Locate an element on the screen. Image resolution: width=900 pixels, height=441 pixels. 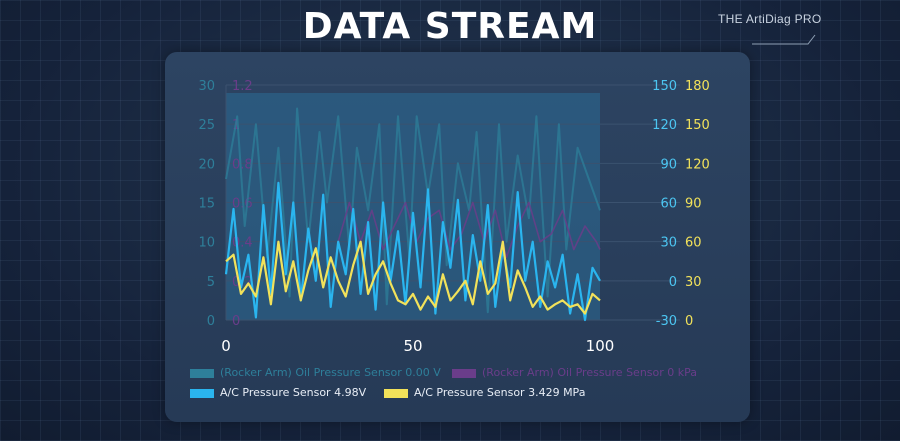
brand-underline is located at coordinates (784, 39).